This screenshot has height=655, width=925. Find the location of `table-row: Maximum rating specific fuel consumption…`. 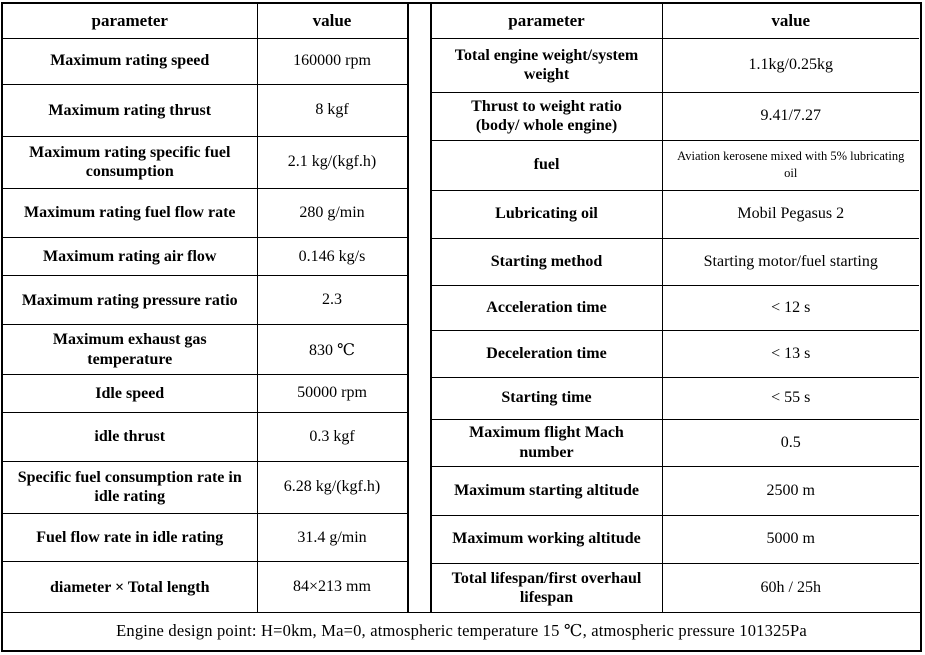

table-row: Maximum rating specific fuel consumption… is located at coordinates (205, 162).